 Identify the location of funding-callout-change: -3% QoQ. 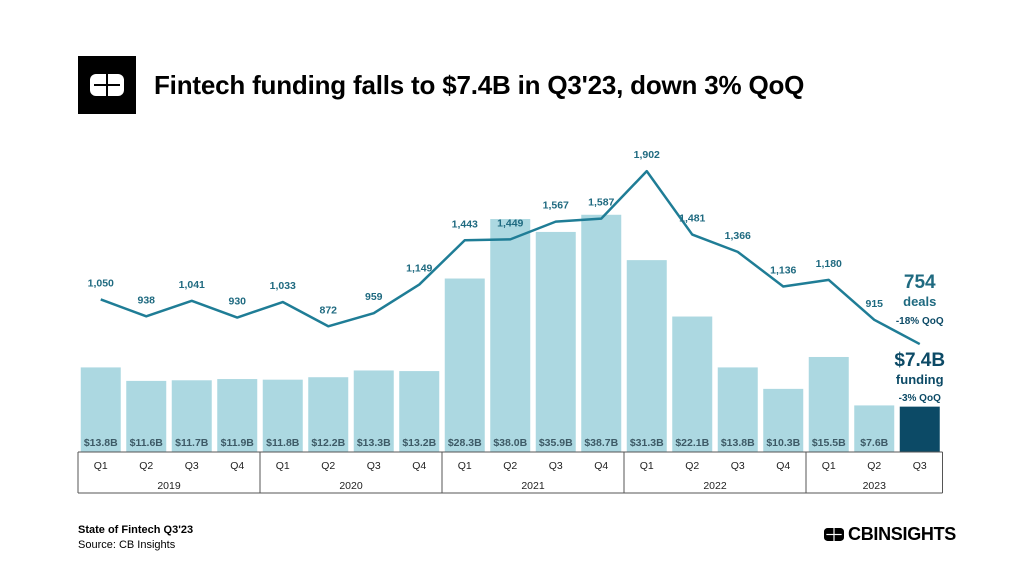
(920, 398).